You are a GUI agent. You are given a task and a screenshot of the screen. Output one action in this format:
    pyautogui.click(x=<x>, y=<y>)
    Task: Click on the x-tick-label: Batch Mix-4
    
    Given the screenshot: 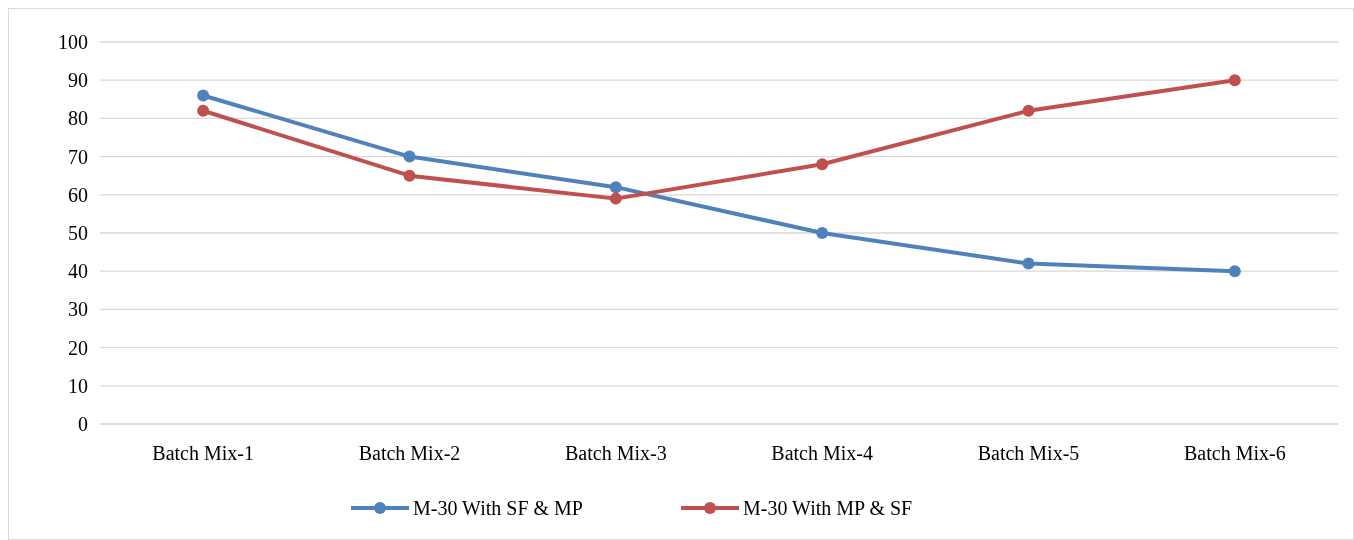 What is the action you would take?
    pyautogui.click(x=822, y=453)
    